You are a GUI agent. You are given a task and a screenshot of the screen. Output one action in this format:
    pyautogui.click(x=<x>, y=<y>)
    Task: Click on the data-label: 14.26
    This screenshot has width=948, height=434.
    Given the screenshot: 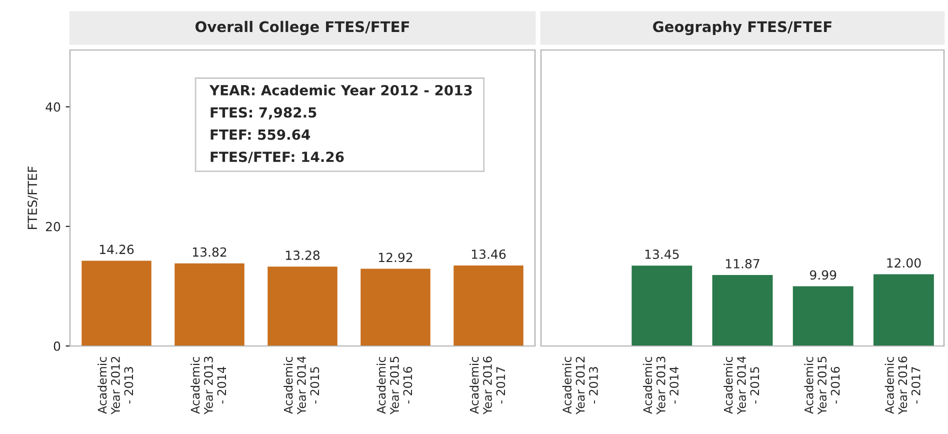 What is the action you would take?
    pyautogui.click(x=117, y=249)
    